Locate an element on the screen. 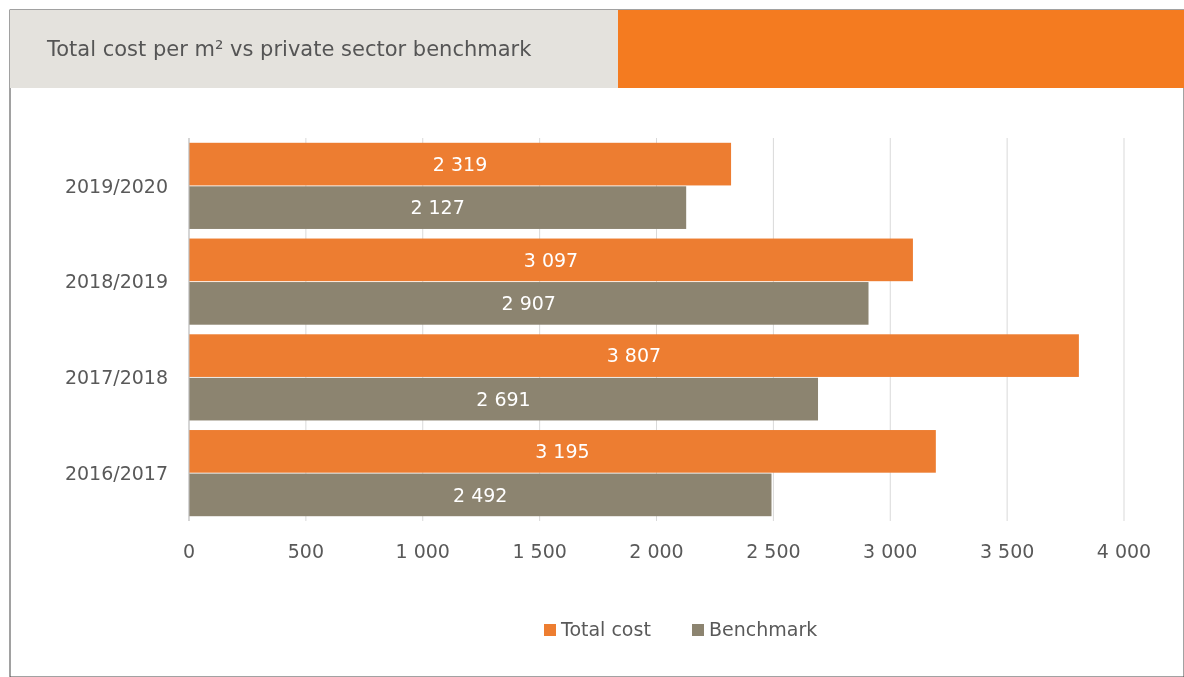 The image size is (1184, 677). data-label: 3 807 is located at coordinates (634, 355).